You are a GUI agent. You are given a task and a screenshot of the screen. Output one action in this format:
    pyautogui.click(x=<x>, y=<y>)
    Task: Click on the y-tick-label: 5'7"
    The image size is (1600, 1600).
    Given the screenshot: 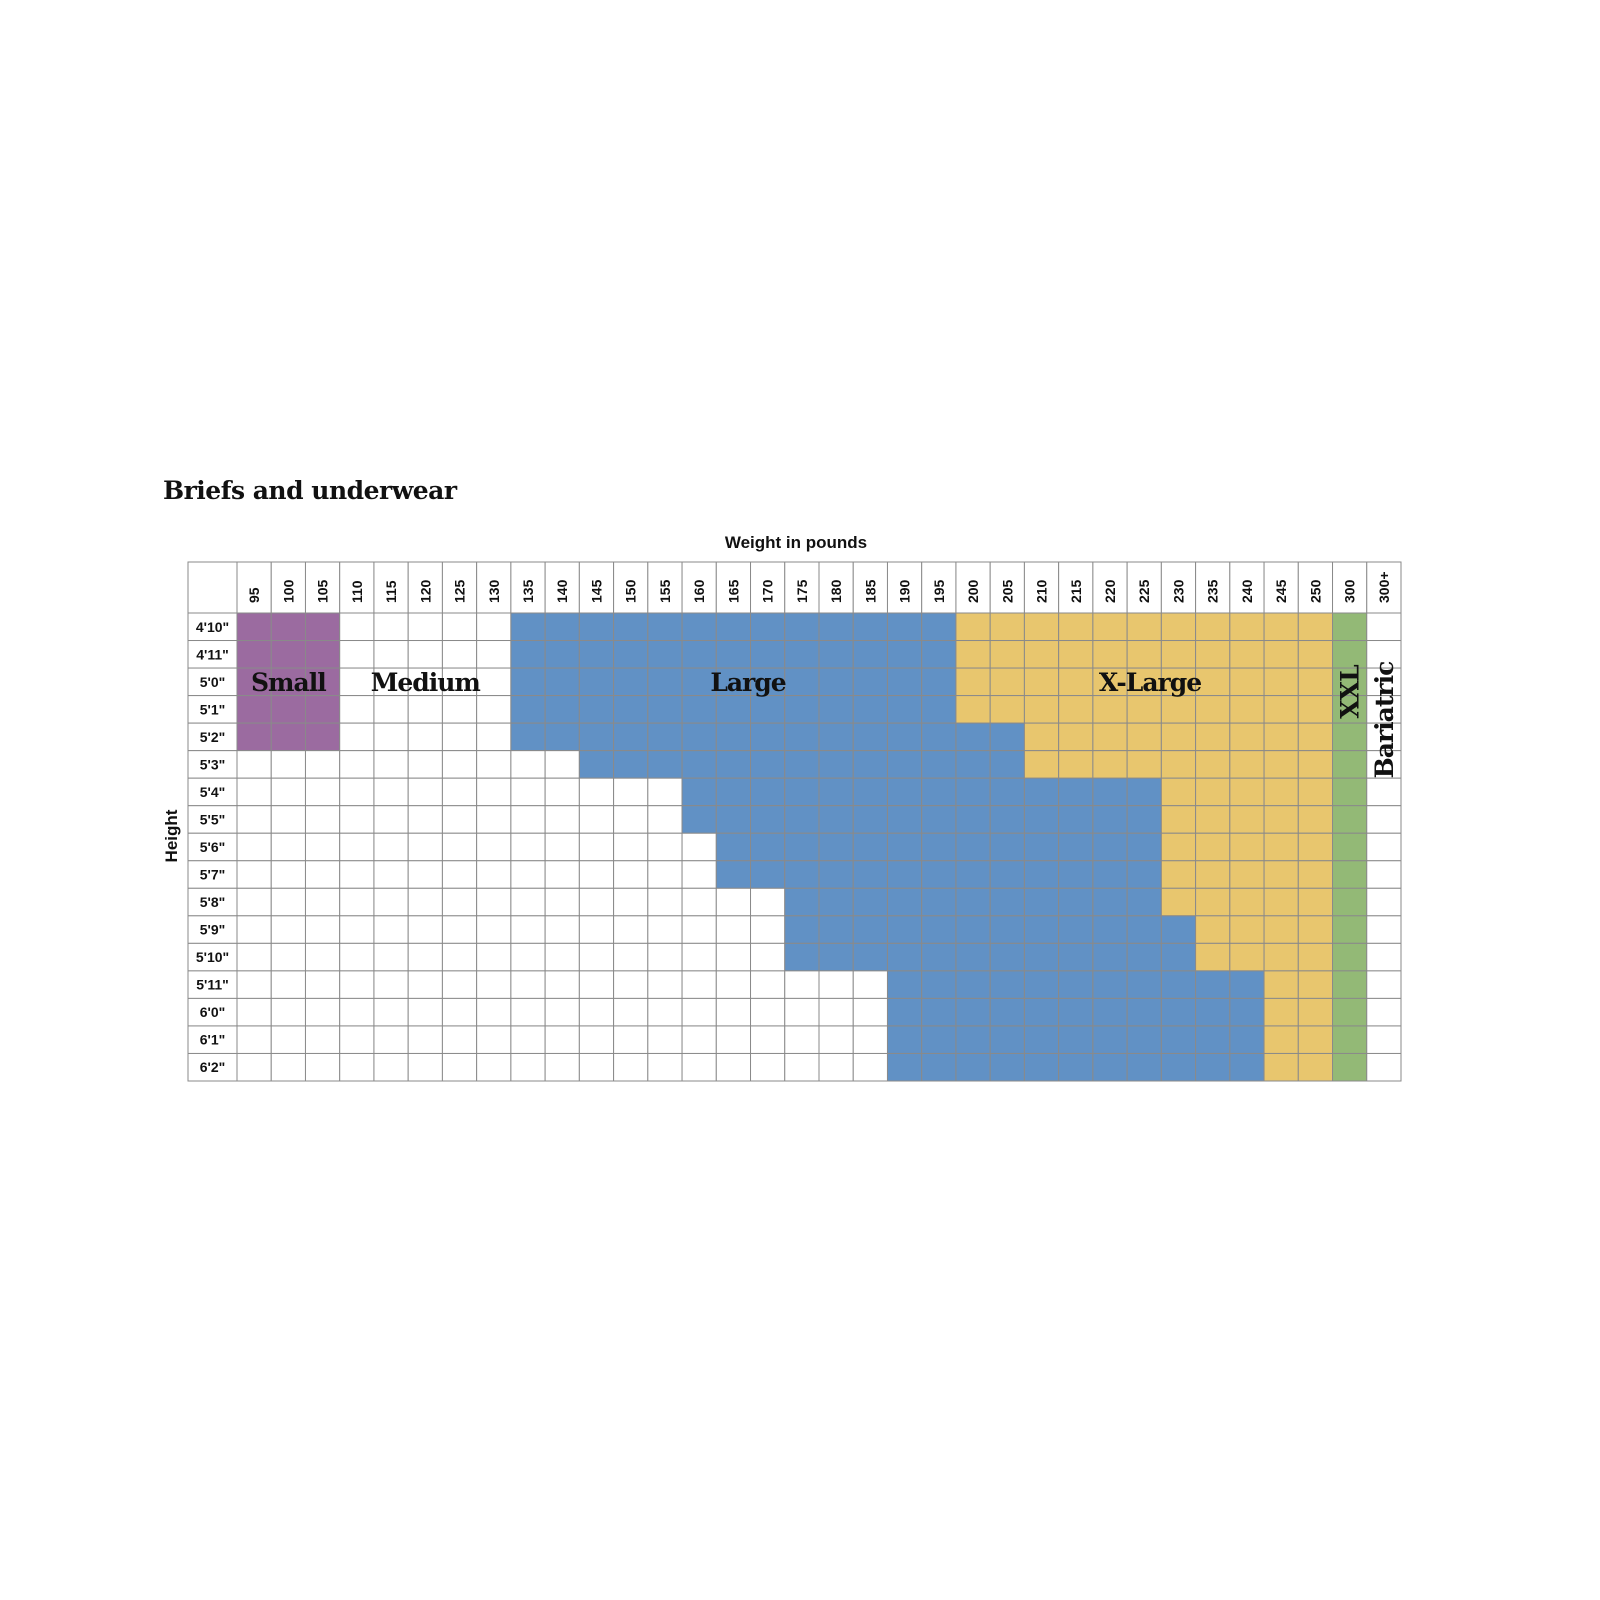 What is the action you would take?
    pyautogui.click(x=213, y=875)
    